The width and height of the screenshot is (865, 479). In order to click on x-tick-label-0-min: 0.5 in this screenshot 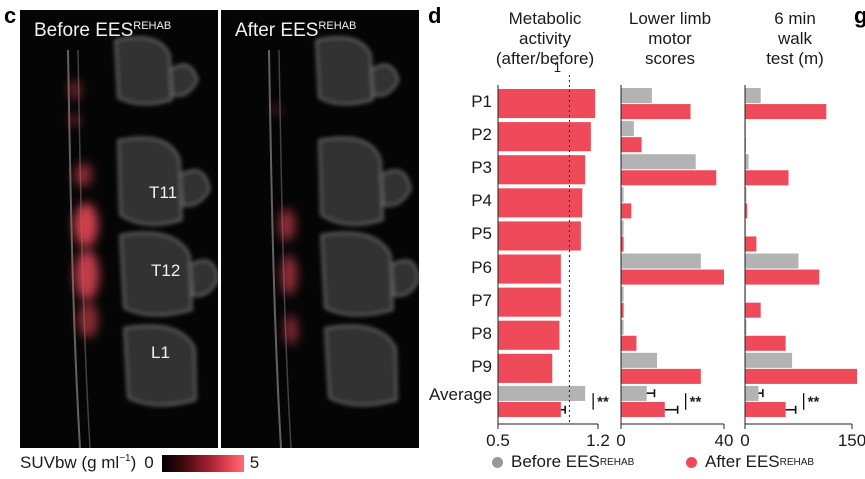, I will do `click(498, 440)`.